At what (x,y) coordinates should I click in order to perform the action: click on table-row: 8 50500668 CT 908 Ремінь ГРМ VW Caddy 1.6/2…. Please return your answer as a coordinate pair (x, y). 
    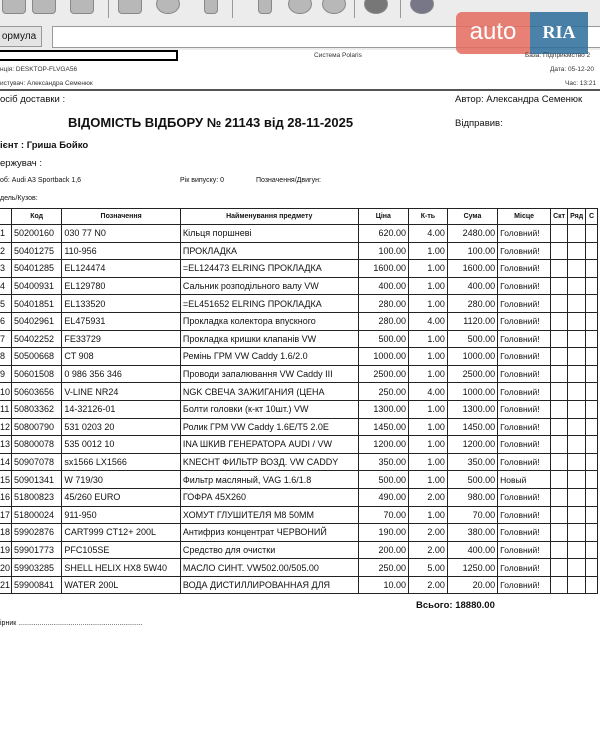
    Looking at the image, I should click on (299, 356).